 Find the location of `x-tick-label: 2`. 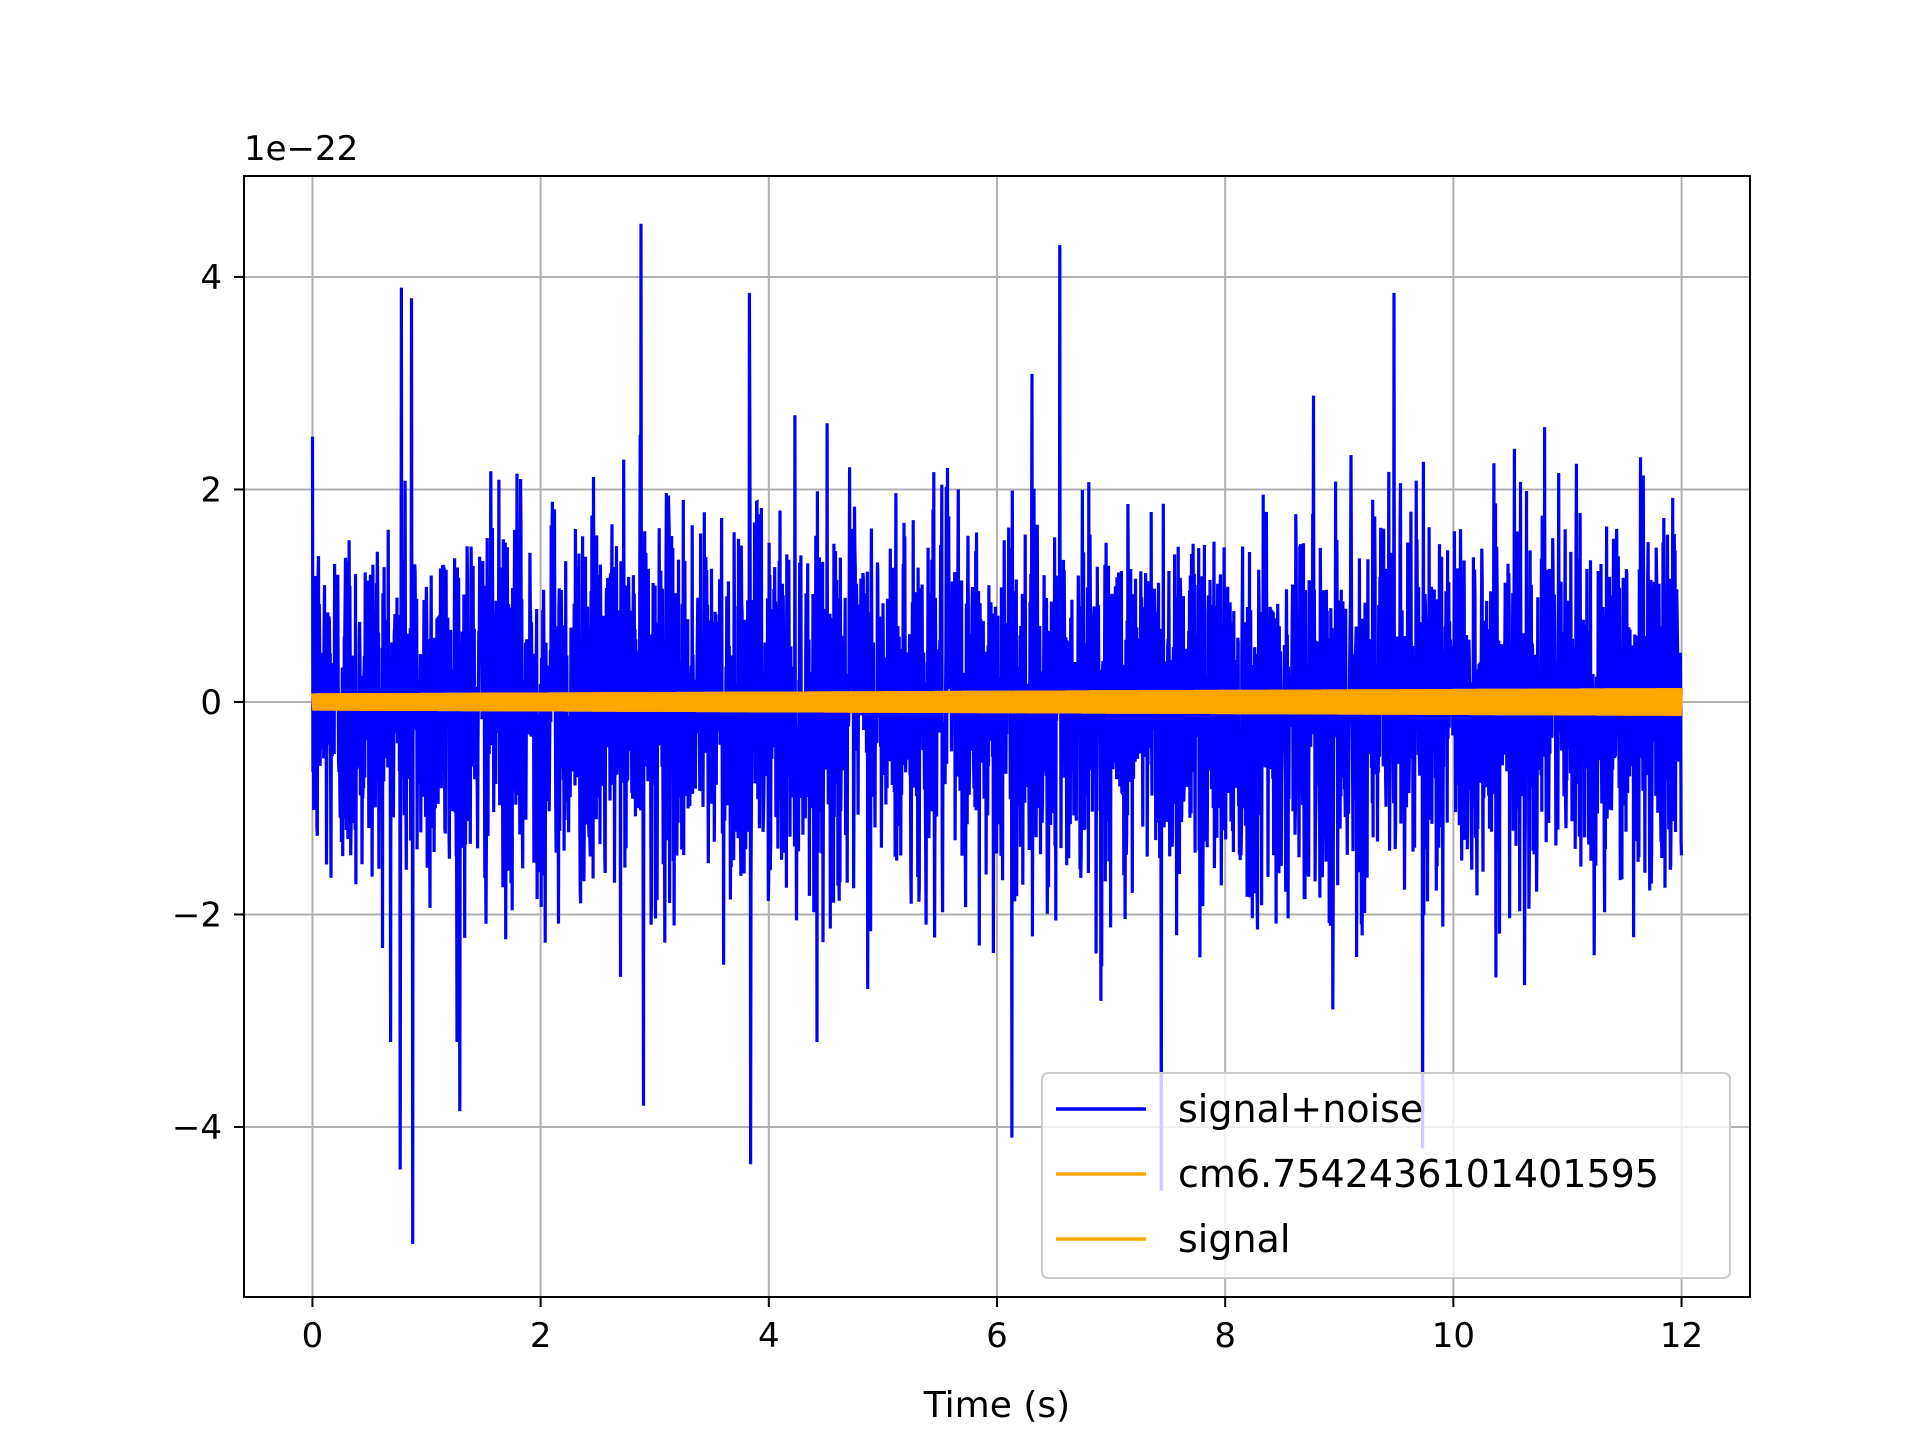

x-tick-label: 2 is located at coordinates (541, 1336).